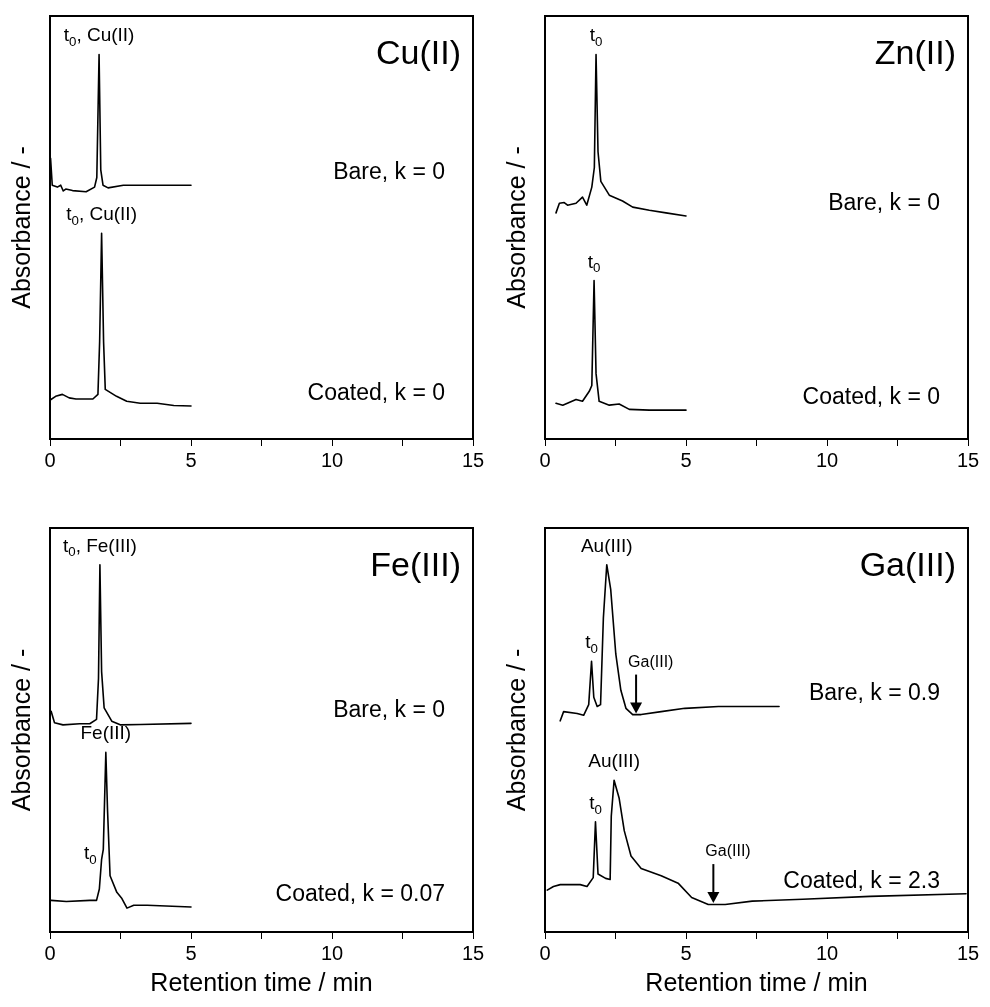 The image size is (990, 1007). What do you see at coordinates (106, 733) in the screenshot?
I see `annotation: Fe(III)` at bounding box center [106, 733].